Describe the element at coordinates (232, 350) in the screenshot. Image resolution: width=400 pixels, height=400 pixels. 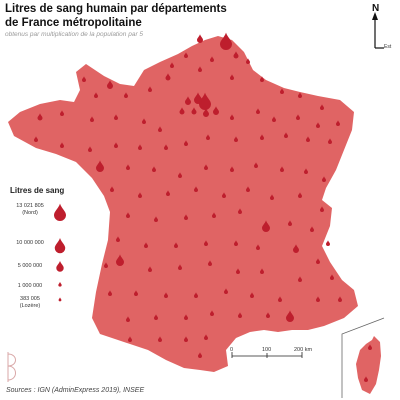
I see `scale-tick-0: 0` at that location.